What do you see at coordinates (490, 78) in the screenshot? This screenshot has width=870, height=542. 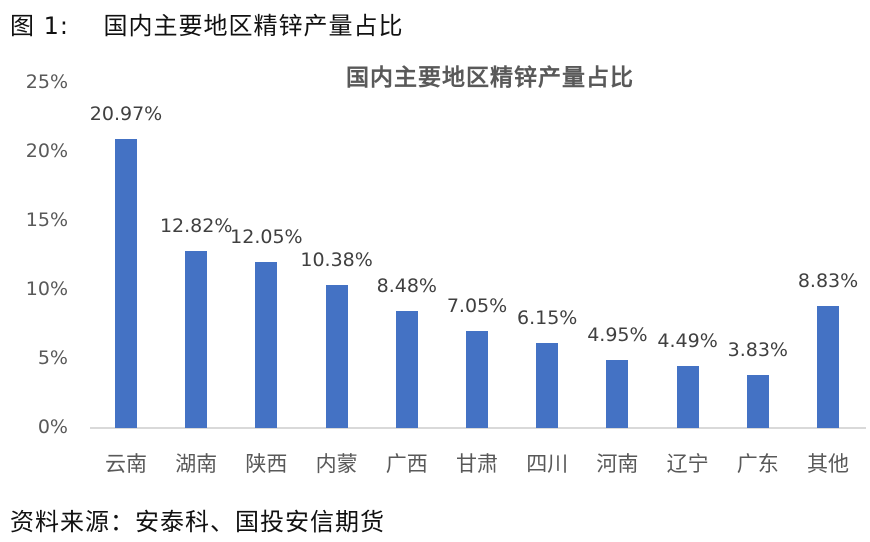 I see `chart-title: 国内主要地区精锌产量占比` at bounding box center [490, 78].